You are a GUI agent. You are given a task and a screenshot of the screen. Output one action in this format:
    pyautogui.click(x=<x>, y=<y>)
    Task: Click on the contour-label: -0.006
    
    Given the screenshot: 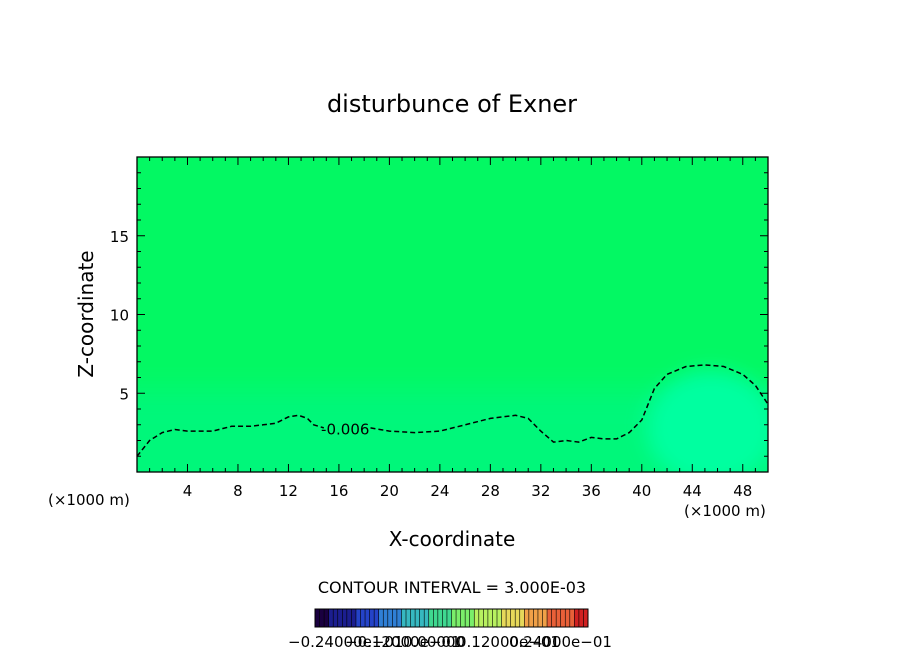 What is the action you would take?
    pyautogui.click(x=345, y=429)
    